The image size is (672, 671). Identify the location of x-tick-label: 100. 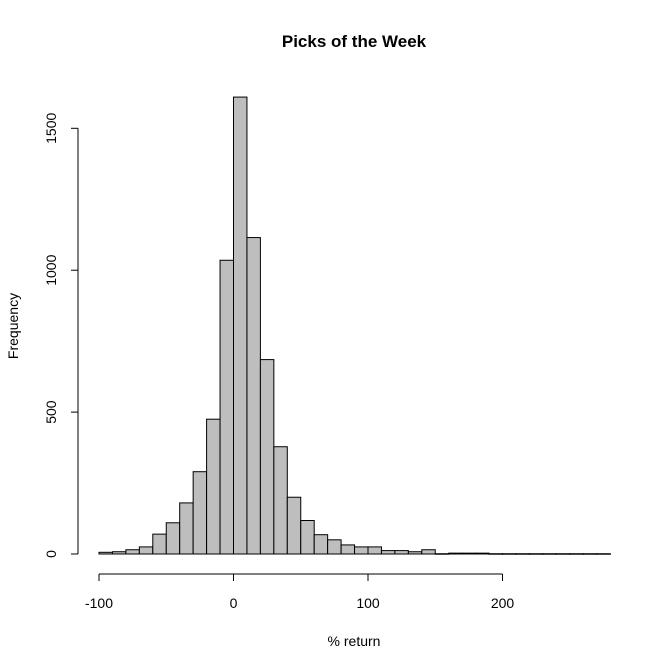
(368, 603).